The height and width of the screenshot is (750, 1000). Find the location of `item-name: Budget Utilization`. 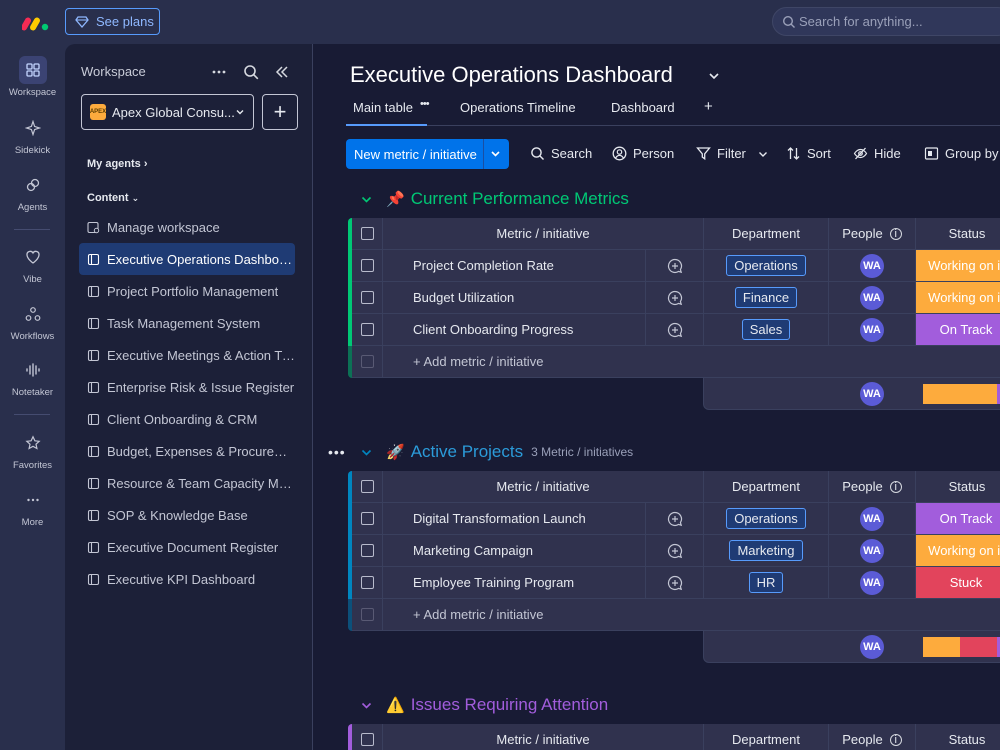

item-name: Budget Utilization is located at coordinates (514, 298).